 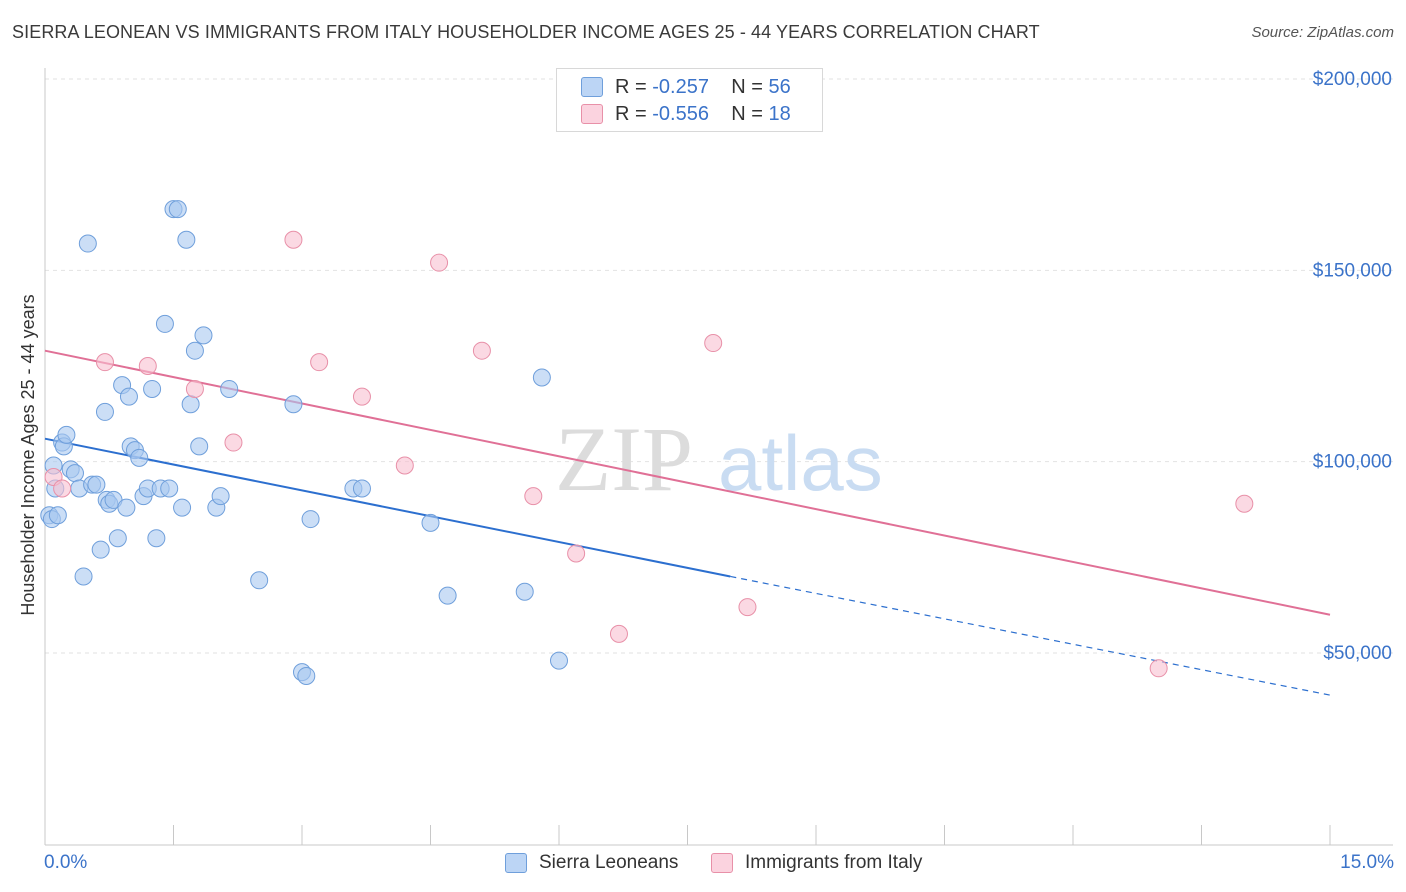 I want to click on bottom-legend-sierra-leoneans: Sierra Leoneans, so click(x=591, y=863).